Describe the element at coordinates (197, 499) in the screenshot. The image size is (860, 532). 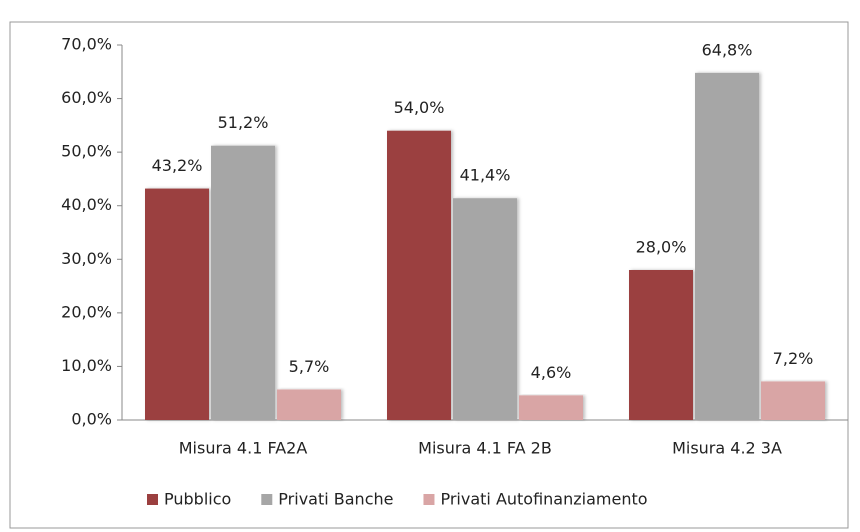
I see `legend-label: Pubblico` at that location.